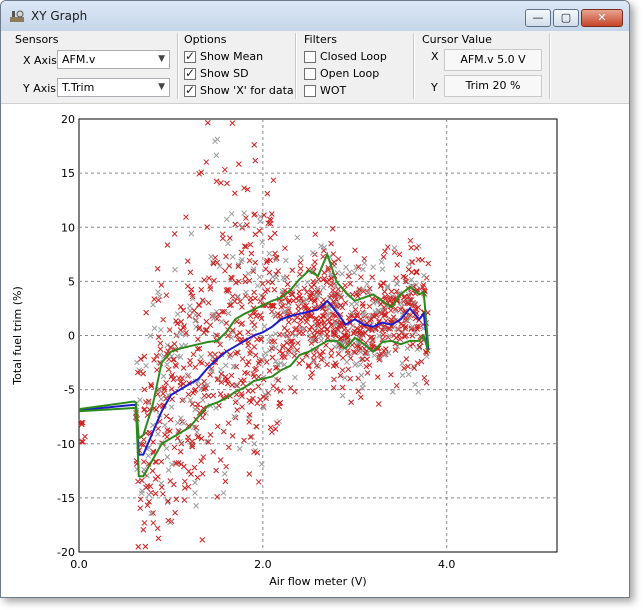 The width and height of the screenshot is (644, 610). Describe the element at coordinates (223, 56) in the screenshot. I see `show-mean-checkbox: ✓ Show Mean` at that location.